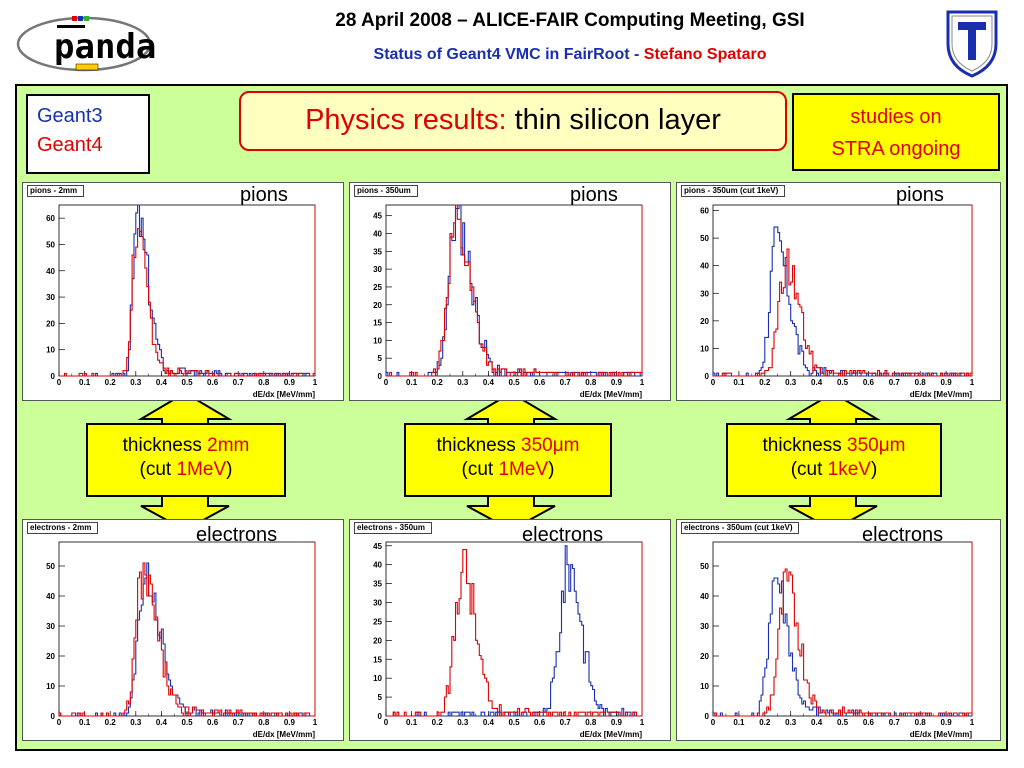 The width and height of the screenshot is (1024, 768). Describe the element at coordinates (463, 382) in the screenshot. I see `x-tick-label: 0.3` at that location.